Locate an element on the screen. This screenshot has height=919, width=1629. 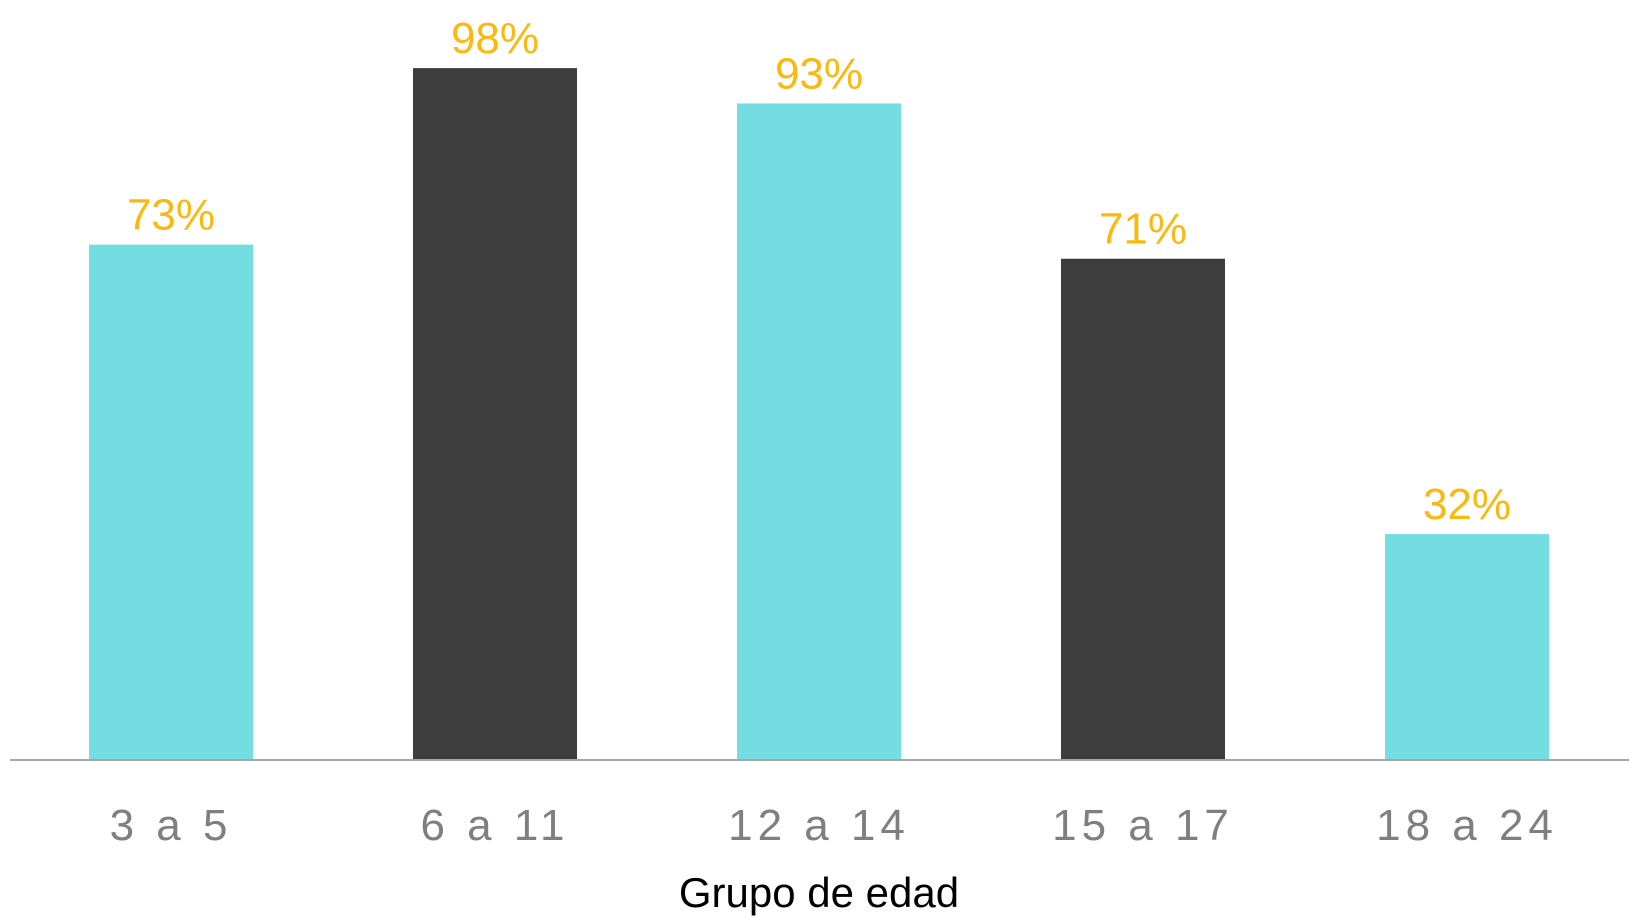
x-axis-title: Grupo de edad is located at coordinates (819, 892).